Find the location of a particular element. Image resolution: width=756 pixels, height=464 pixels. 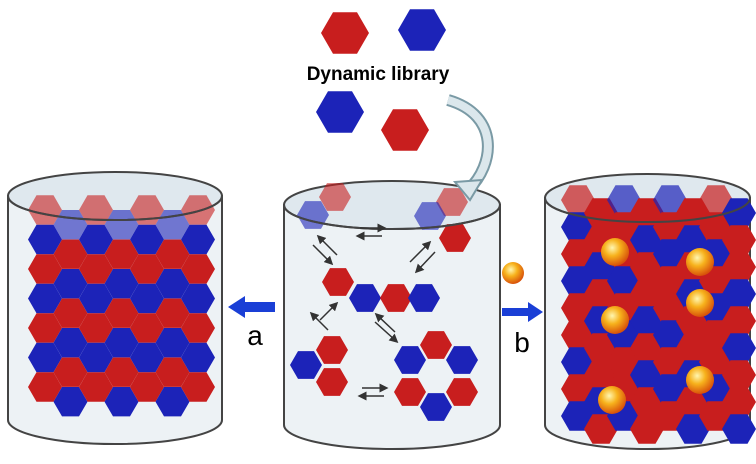

curved-arrow-head is located at coordinates (468, 190).